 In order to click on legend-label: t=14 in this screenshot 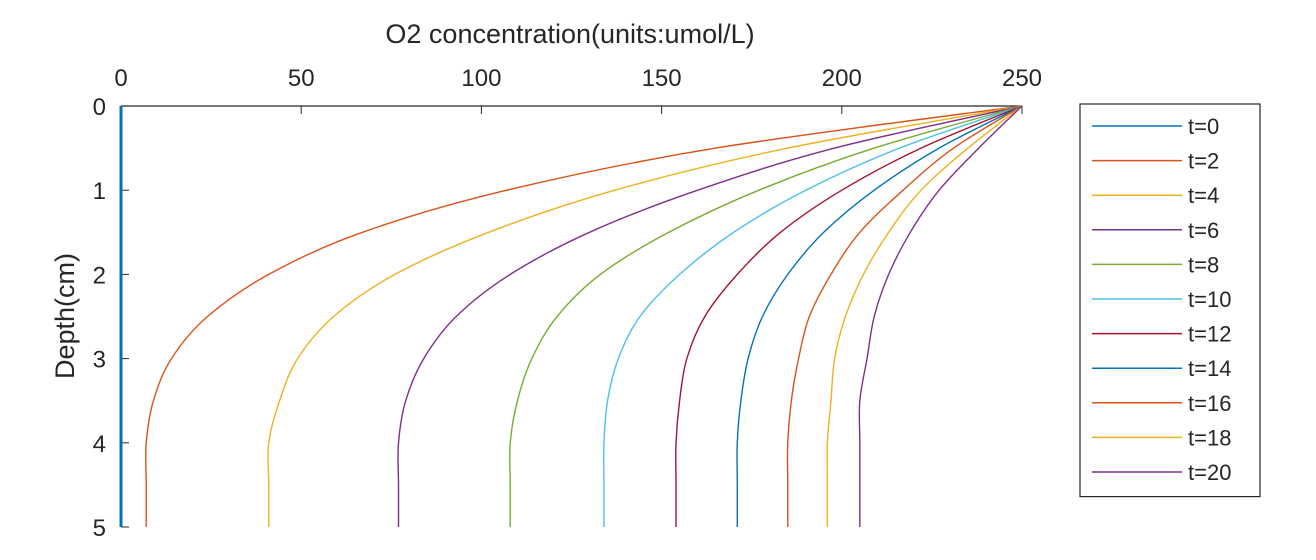, I will do `click(1209, 368)`.